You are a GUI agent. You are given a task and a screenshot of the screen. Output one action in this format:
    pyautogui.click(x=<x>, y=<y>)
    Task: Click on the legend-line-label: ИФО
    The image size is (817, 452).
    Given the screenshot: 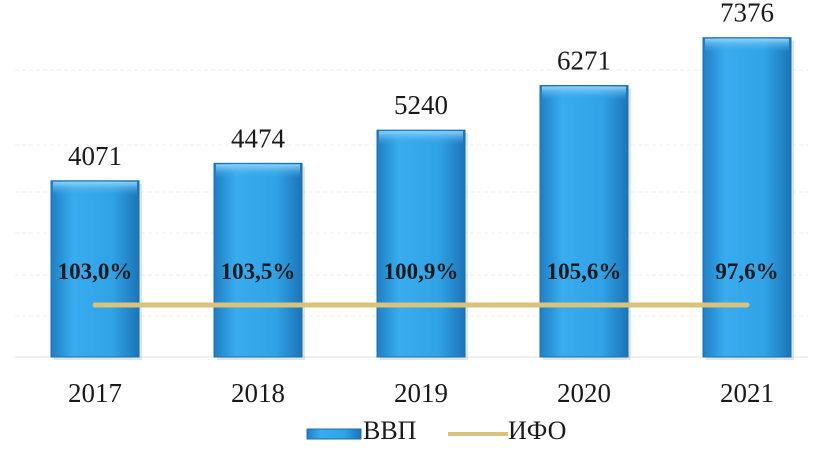 What is the action you would take?
    pyautogui.click(x=537, y=430)
    